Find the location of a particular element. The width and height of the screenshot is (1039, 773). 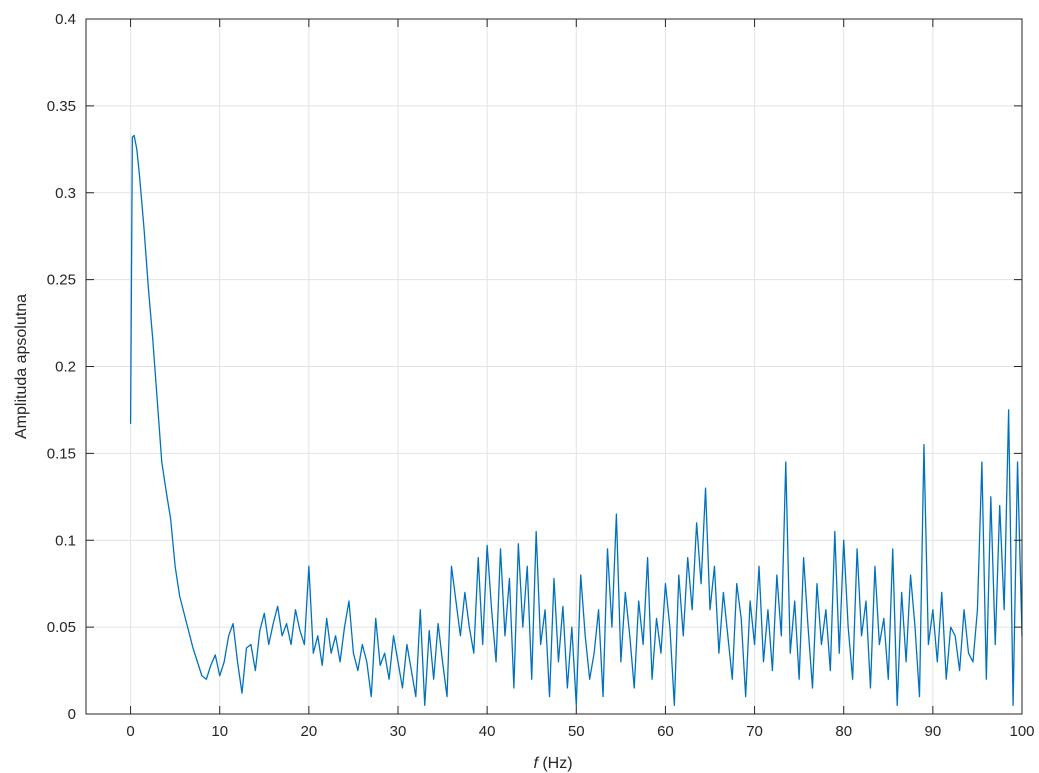

x-tick-label: 40 is located at coordinates (487, 731).